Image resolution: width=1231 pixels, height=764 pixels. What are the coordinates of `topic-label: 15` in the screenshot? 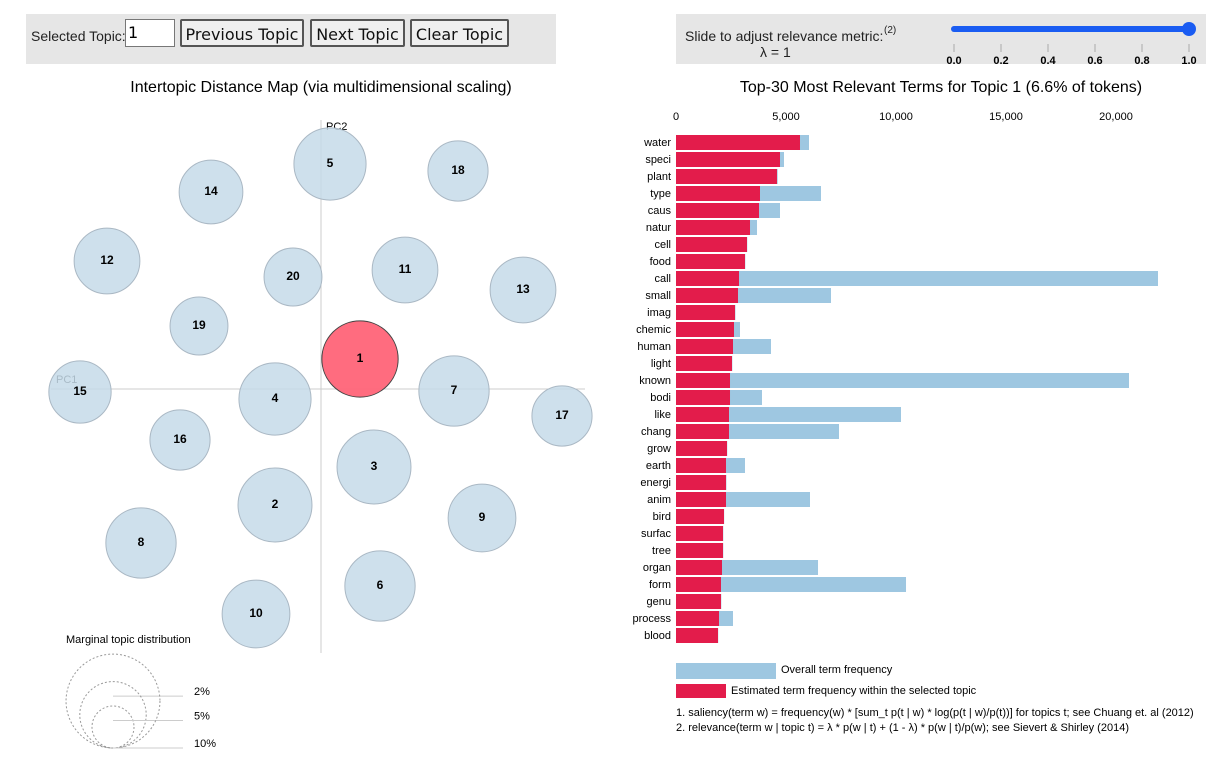 It's located at (80, 391).